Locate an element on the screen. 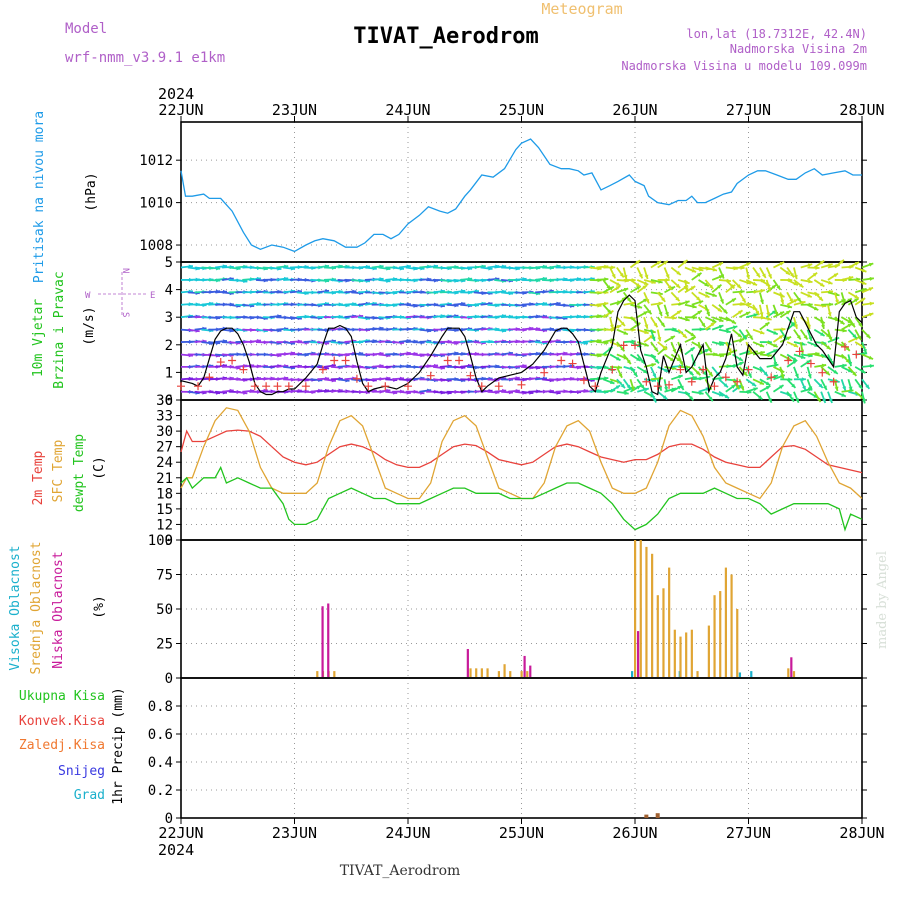 The image size is (900, 900). y-tick-label: 0.4 is located at coordinates (160, 763).